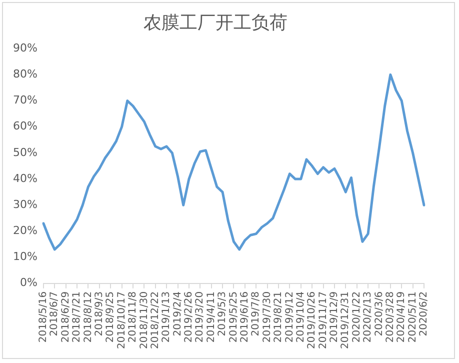  Describe the element at coordinates (216, 23) in the screenshot. I see `chart-title: 农膜工厂开工负荷` at that location.